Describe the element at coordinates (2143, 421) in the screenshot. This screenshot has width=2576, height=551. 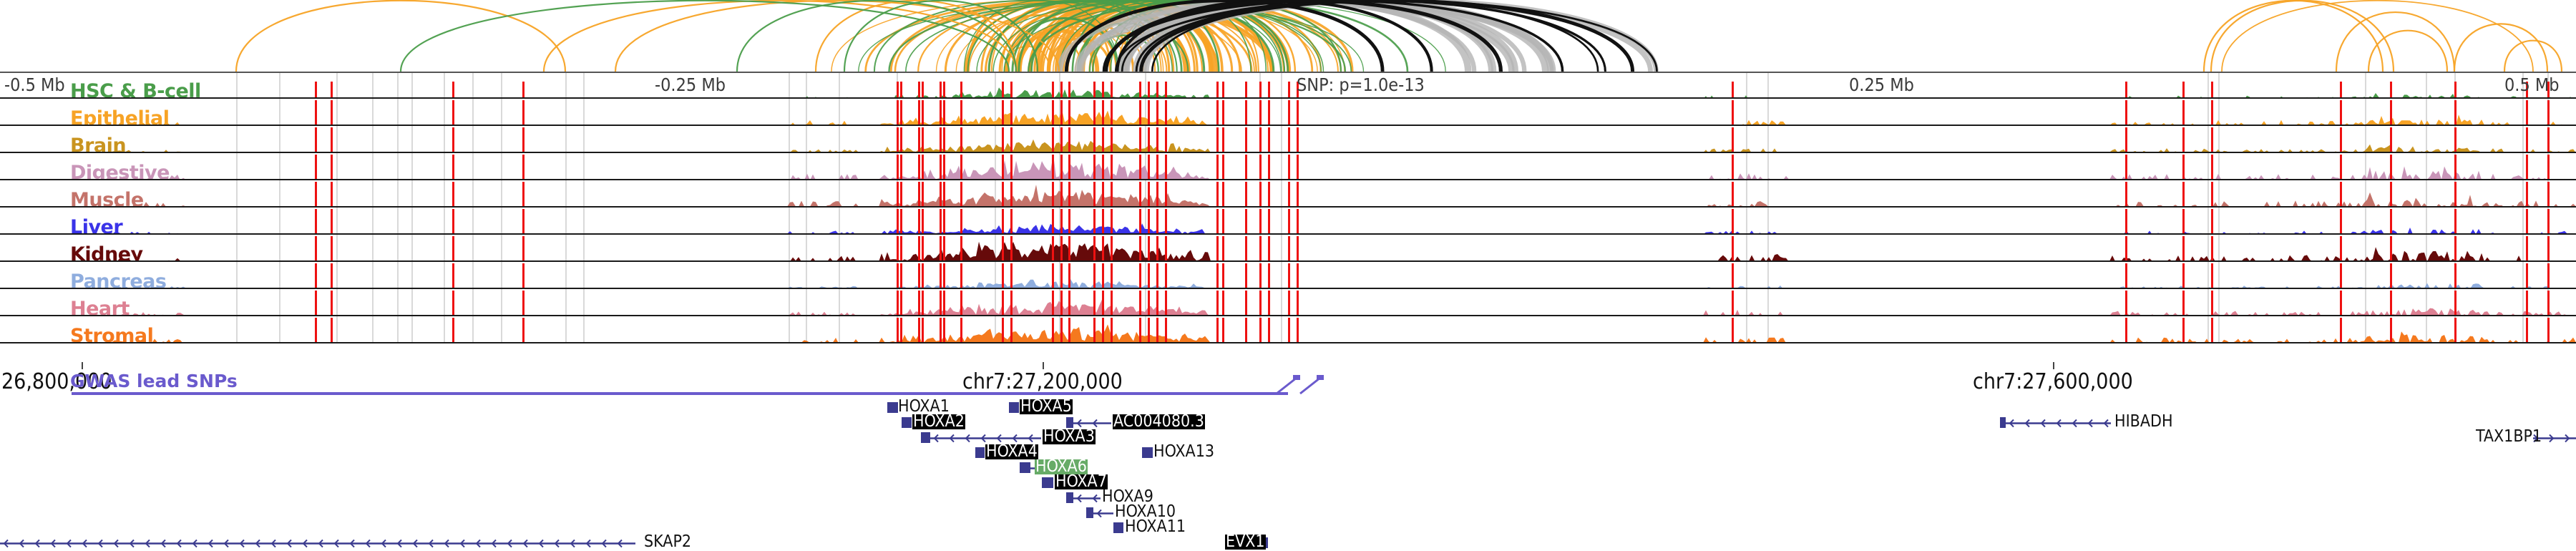
I see `gene-label-hibadh: HIBADH` at that location.